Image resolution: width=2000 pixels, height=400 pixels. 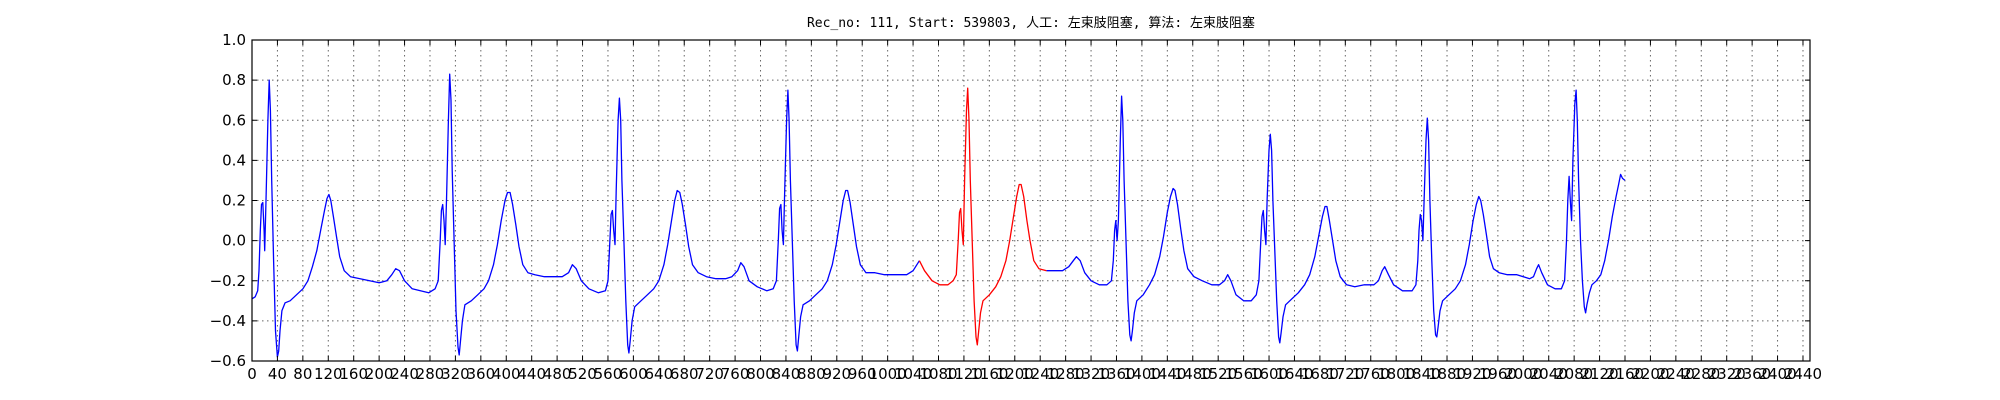 What do you see at coordinates (1193, 374) in the screenshot?
I see `x-tick-label: 1480` at bounding box center [1193, 374].